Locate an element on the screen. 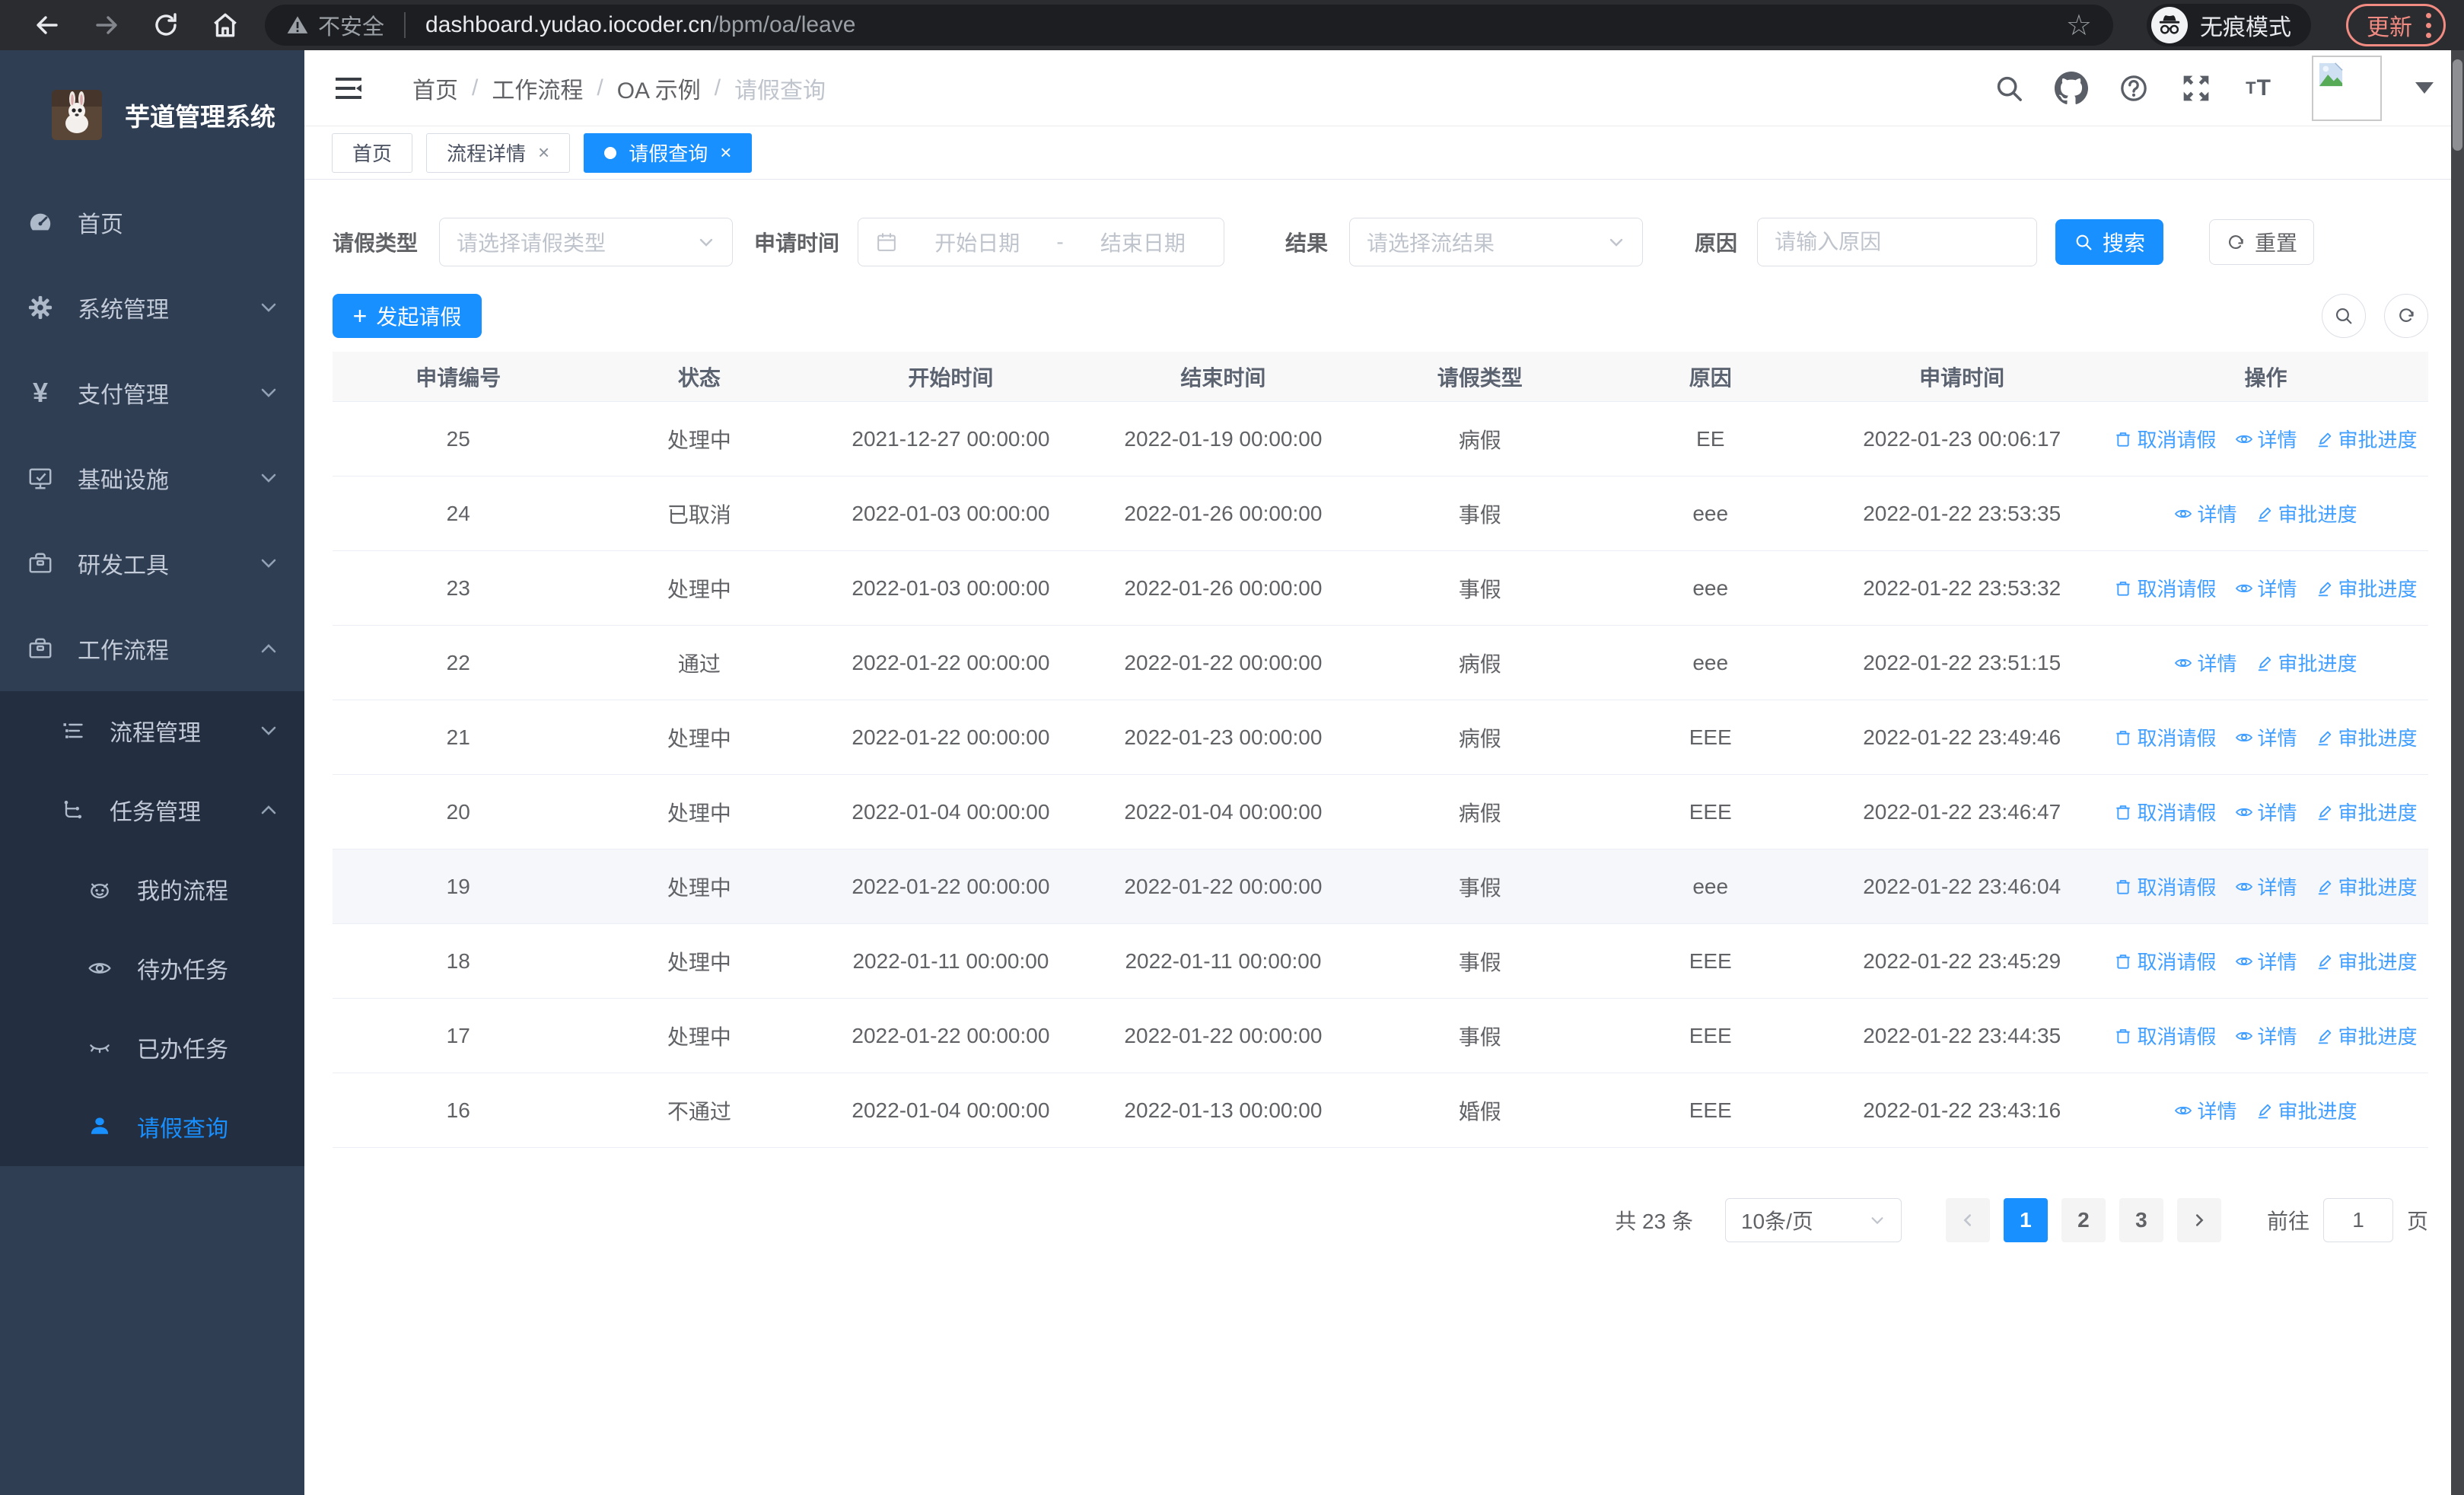 This screenshot has height=1495, width=2464. search-button: 搜索 is located at coordinates (2109, 242).